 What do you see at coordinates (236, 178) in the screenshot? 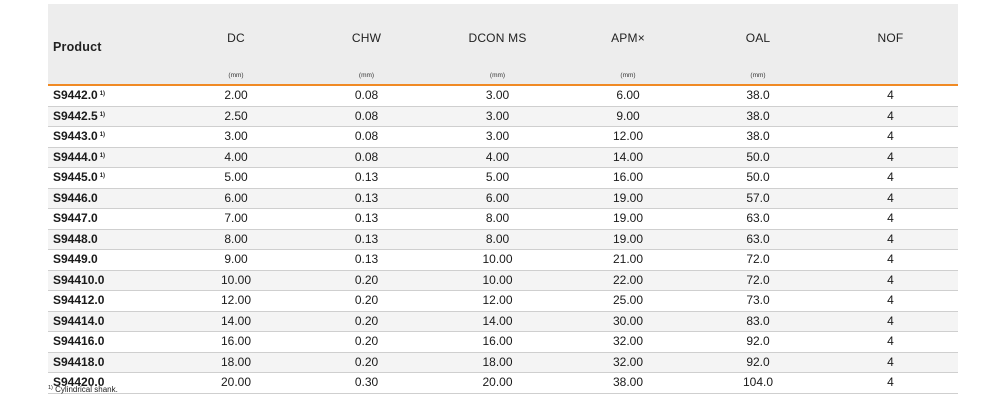
I see `dc-cell: 5.00` at bounding box center [236, 178].